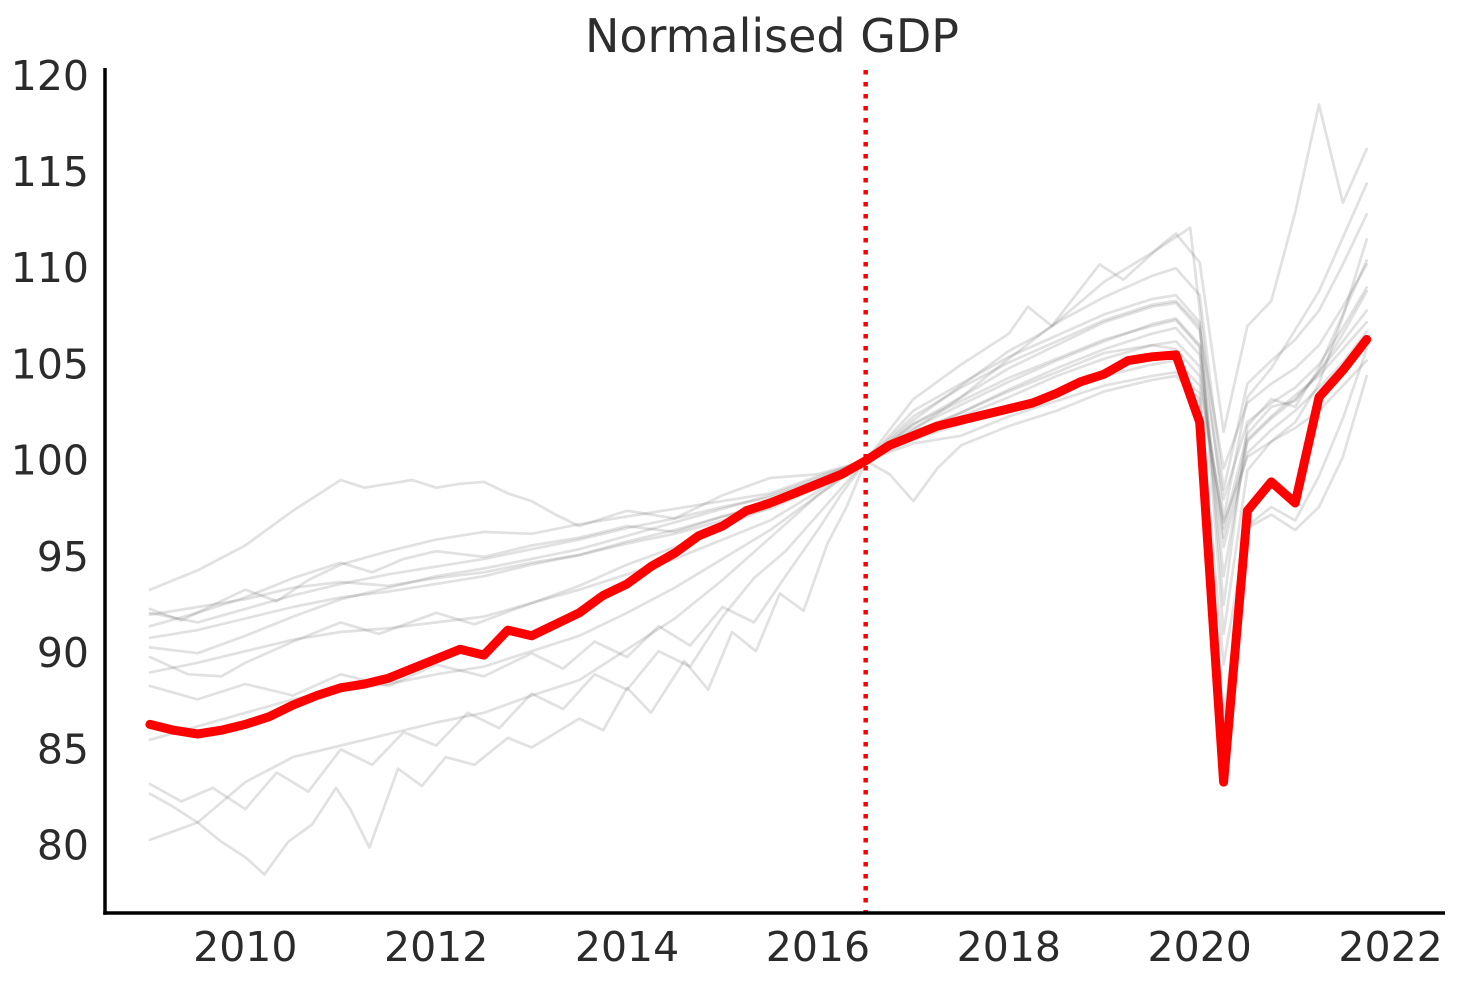 This screenshot has height=983, width=1463. Describe the element at coordinates (63, 557) in the screenshot. I see `y-tick-label: 95` at that location.